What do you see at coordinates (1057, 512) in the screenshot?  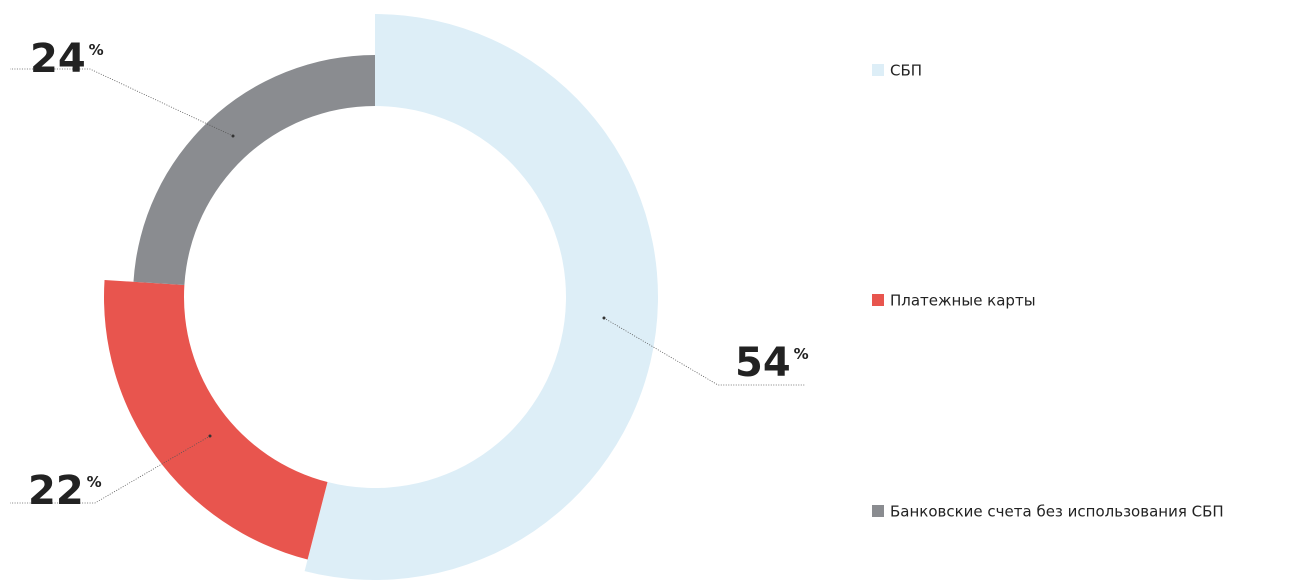 I see `legend-label: Банковские счета без использования СБП` at bounding box center [1057, 512].